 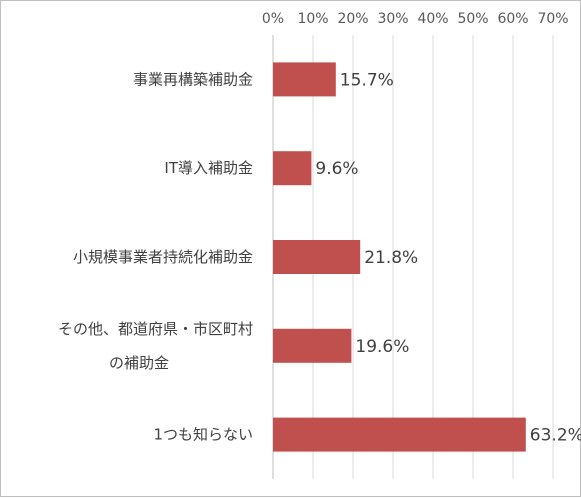 What do you see at coordinates (273, 19) in the screenshot?
I see `x-tick-label: 0%` at bounding box center [273, 19].